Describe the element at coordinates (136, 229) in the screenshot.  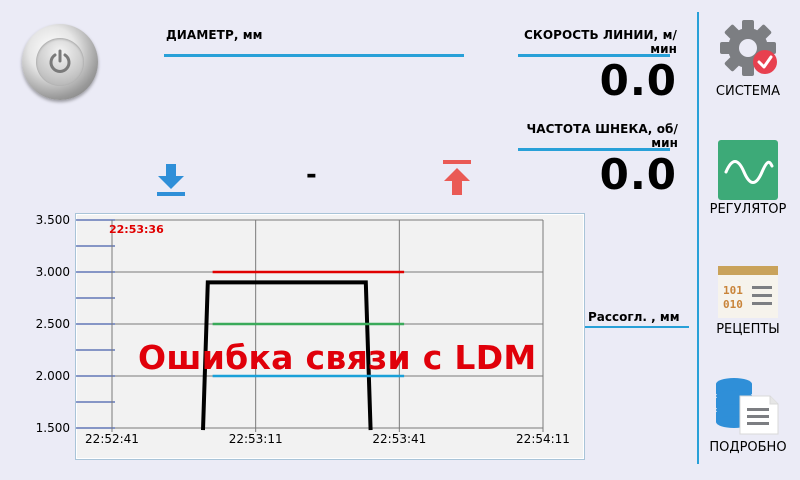
I see `chart-cursor-time: 22:53:36` at that location.